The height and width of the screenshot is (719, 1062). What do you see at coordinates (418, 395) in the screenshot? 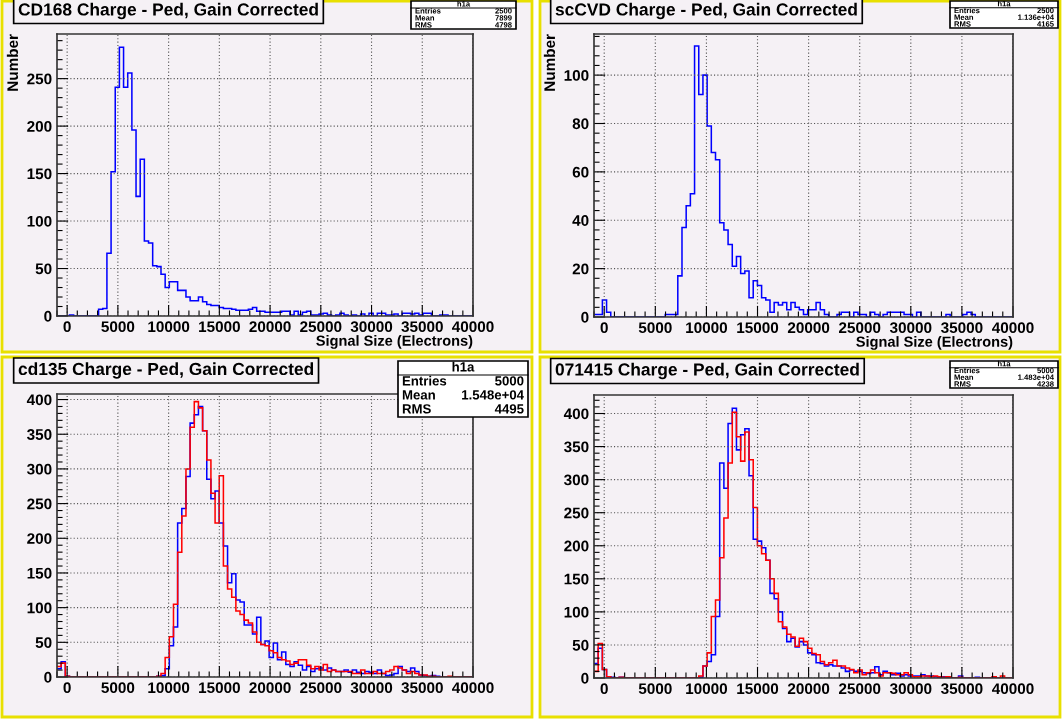
I see `annotation: Mean` at bounding box center [418, 395].